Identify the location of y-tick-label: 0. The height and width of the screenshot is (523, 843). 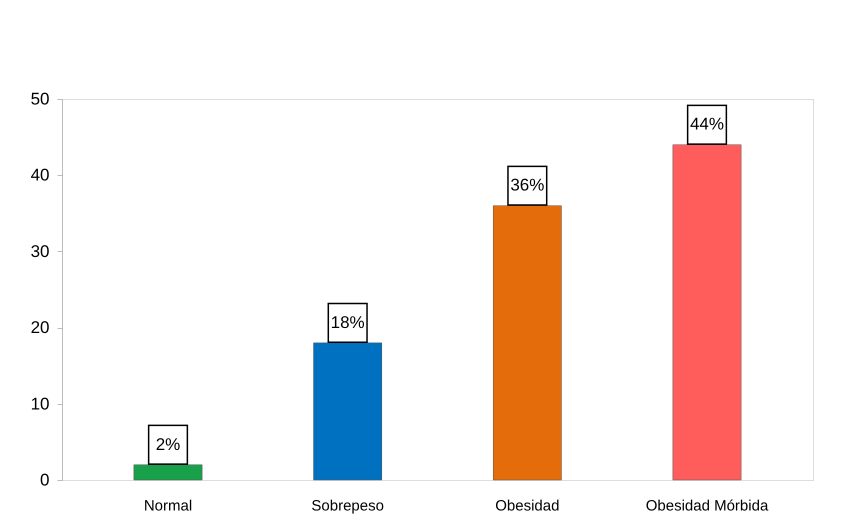
(45, 480).